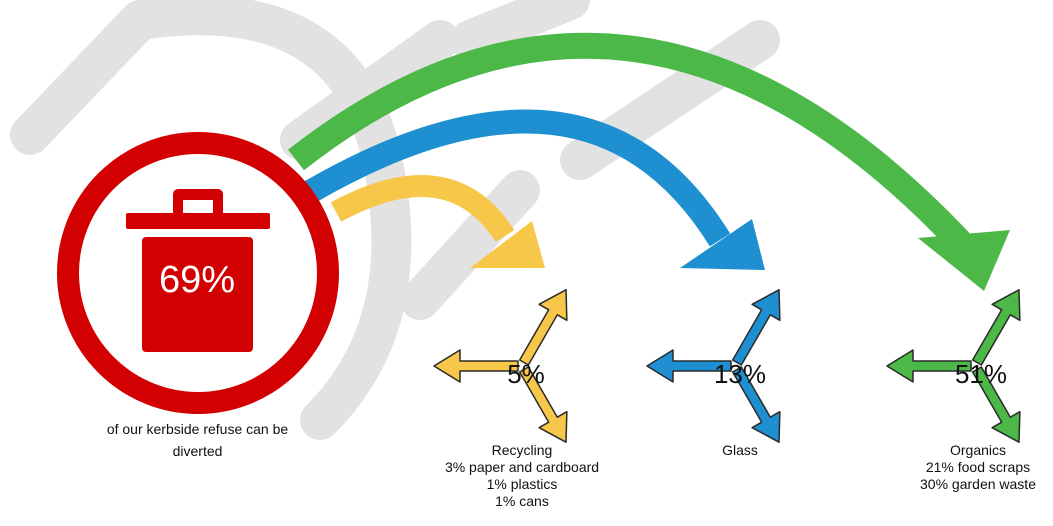 The height and width of the screenshot is (526, 1053). I want to click on detail-organics-food: 21% food scraps, so click(978, 467).